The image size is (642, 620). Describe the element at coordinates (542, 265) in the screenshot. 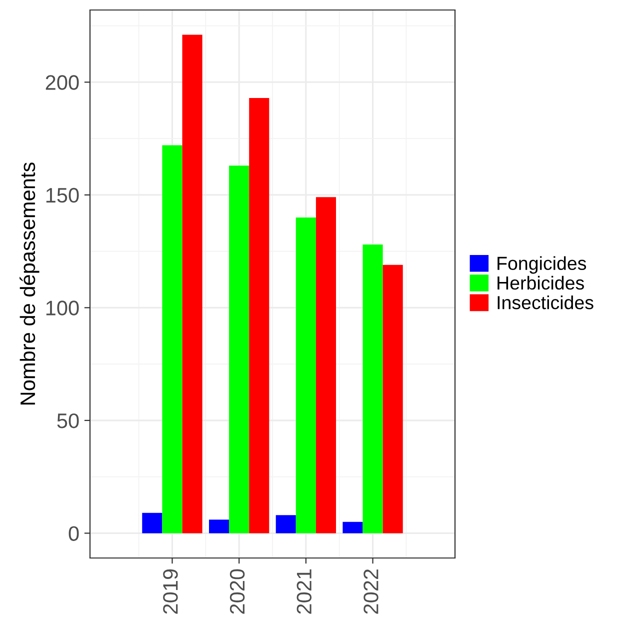

I see `legend-label: Fongicides` at that location.